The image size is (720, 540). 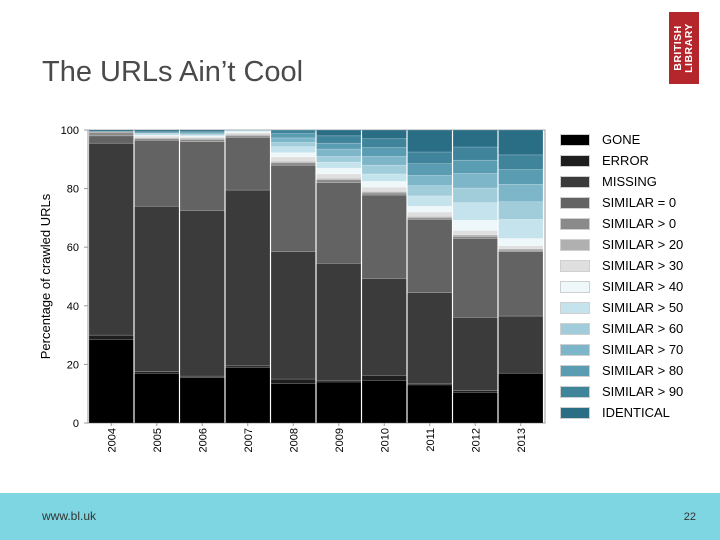 What do you see at coordinates (476, 440) in the screenshot?
I see `x-tick-label-2012: 2012` at bounding box center [476, 440].